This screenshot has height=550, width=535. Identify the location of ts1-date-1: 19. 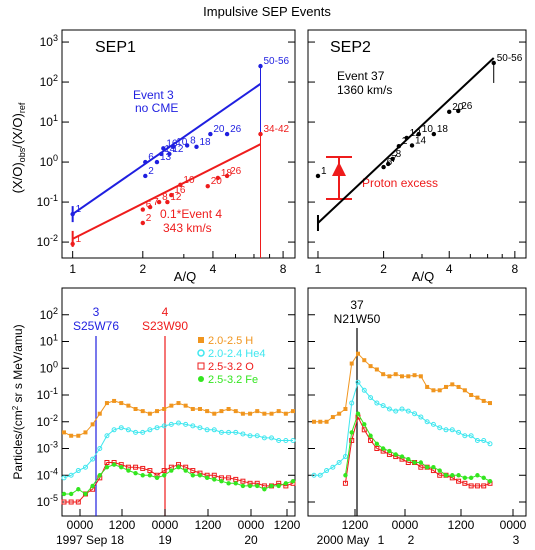
(165, 540).